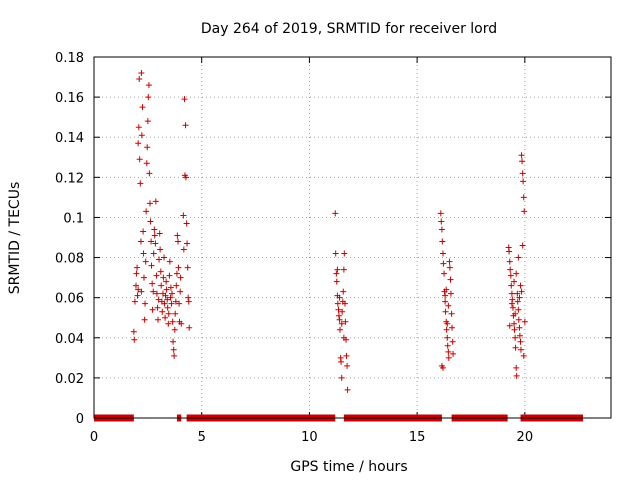 The image size is (640, 480). Describe the element at coordinates (94, 437) in the screenshot. I see `x-tick-label: 0` at that location.